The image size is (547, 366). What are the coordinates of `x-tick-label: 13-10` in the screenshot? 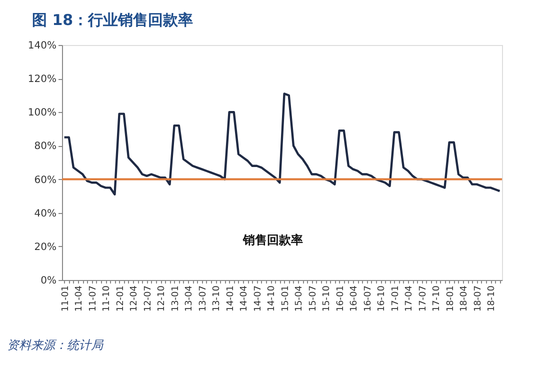 It's located at (217, 298).